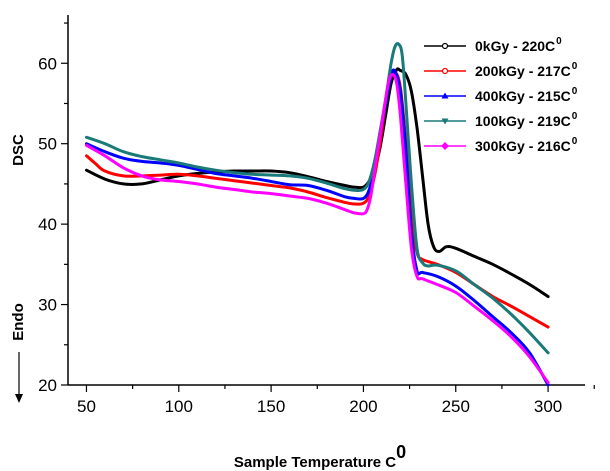 Image resolution: width=610 pixels, height=471 pixels. What do you see at coordinates (47, 385) in the screenshot?
I see `y-tick-label: 20` at bounding box center [47, 385].